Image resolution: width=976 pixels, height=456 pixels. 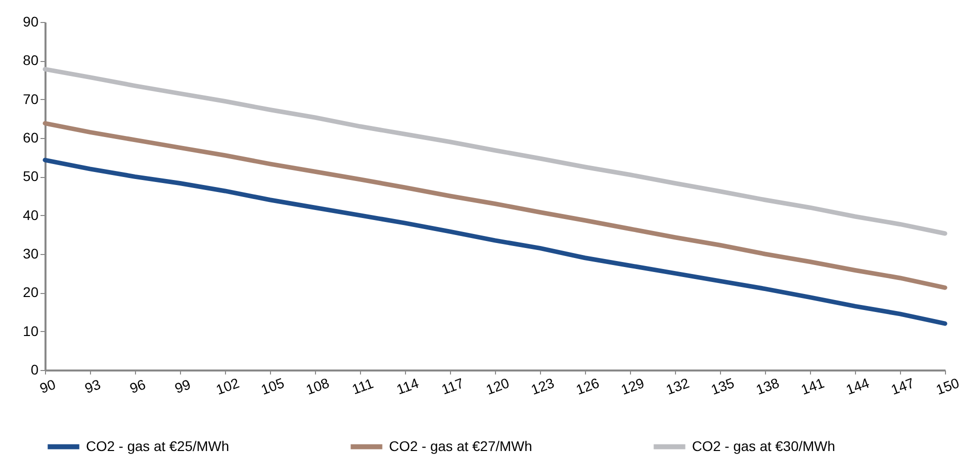 I want to click on y-tick-label: 20, so click(x=30, y=292).